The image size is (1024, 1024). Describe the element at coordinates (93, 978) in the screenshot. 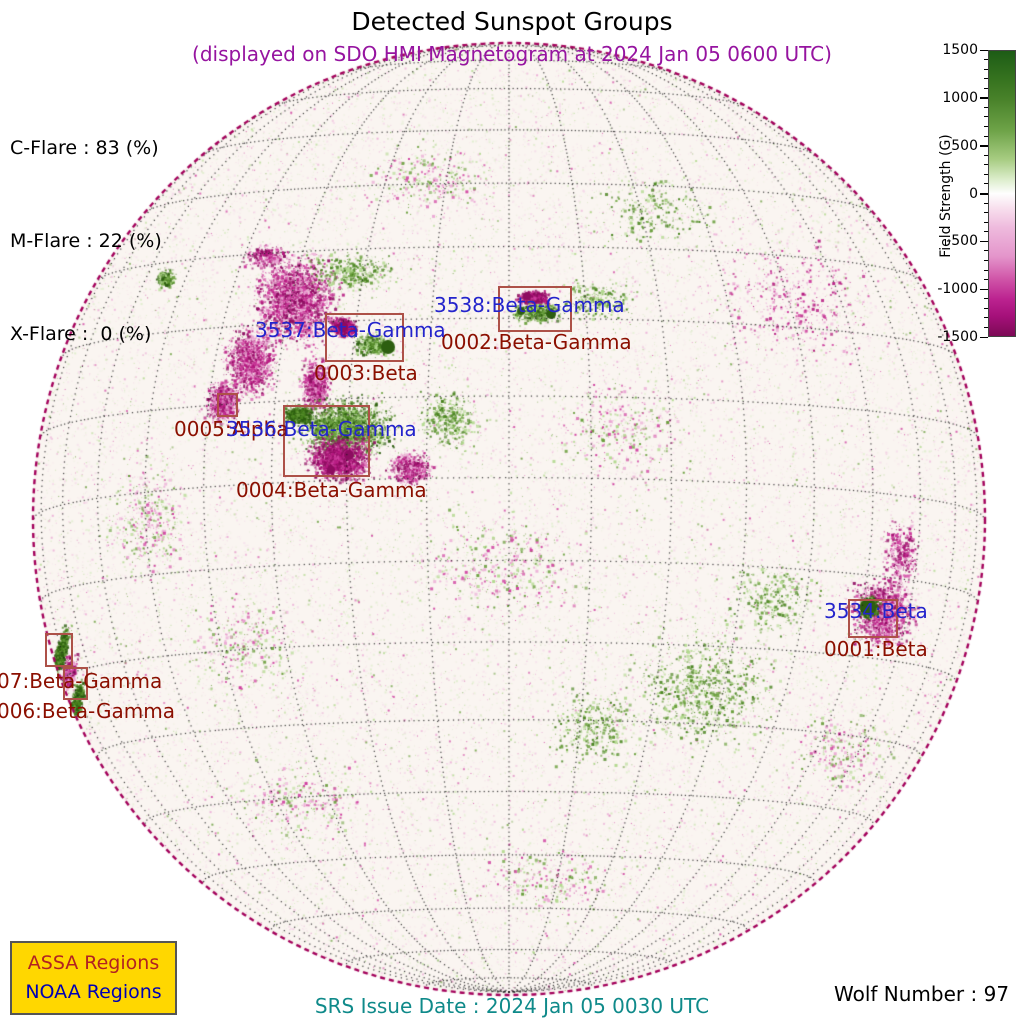

I see `legend-box: ASSA Regions NOAA Regions` at that location.